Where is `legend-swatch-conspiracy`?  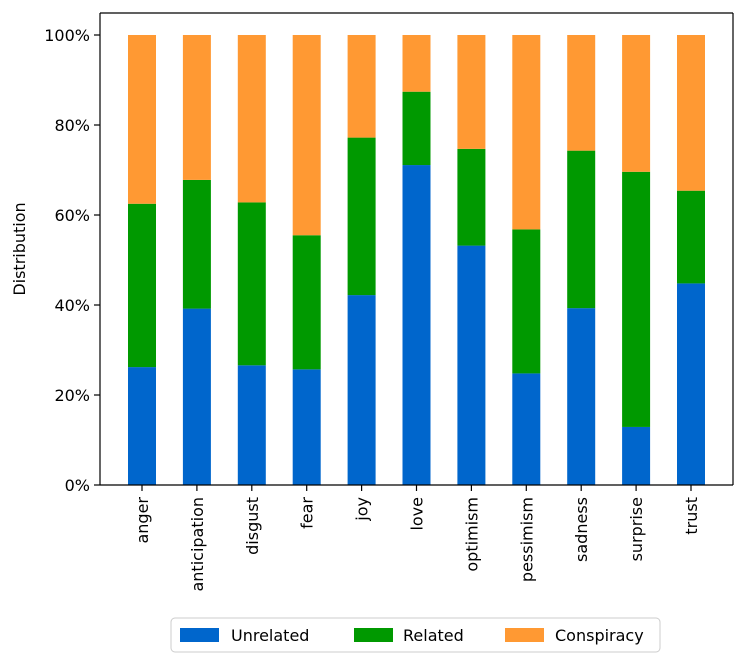 legend-swatch-conspiracy is located at coordinates (524, 635).